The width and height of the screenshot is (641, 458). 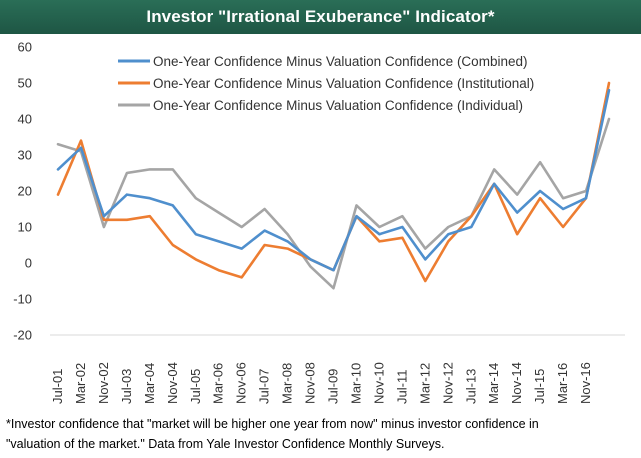 I want to click on x-tick-label: Mar-10, so click(x=355, y=383).